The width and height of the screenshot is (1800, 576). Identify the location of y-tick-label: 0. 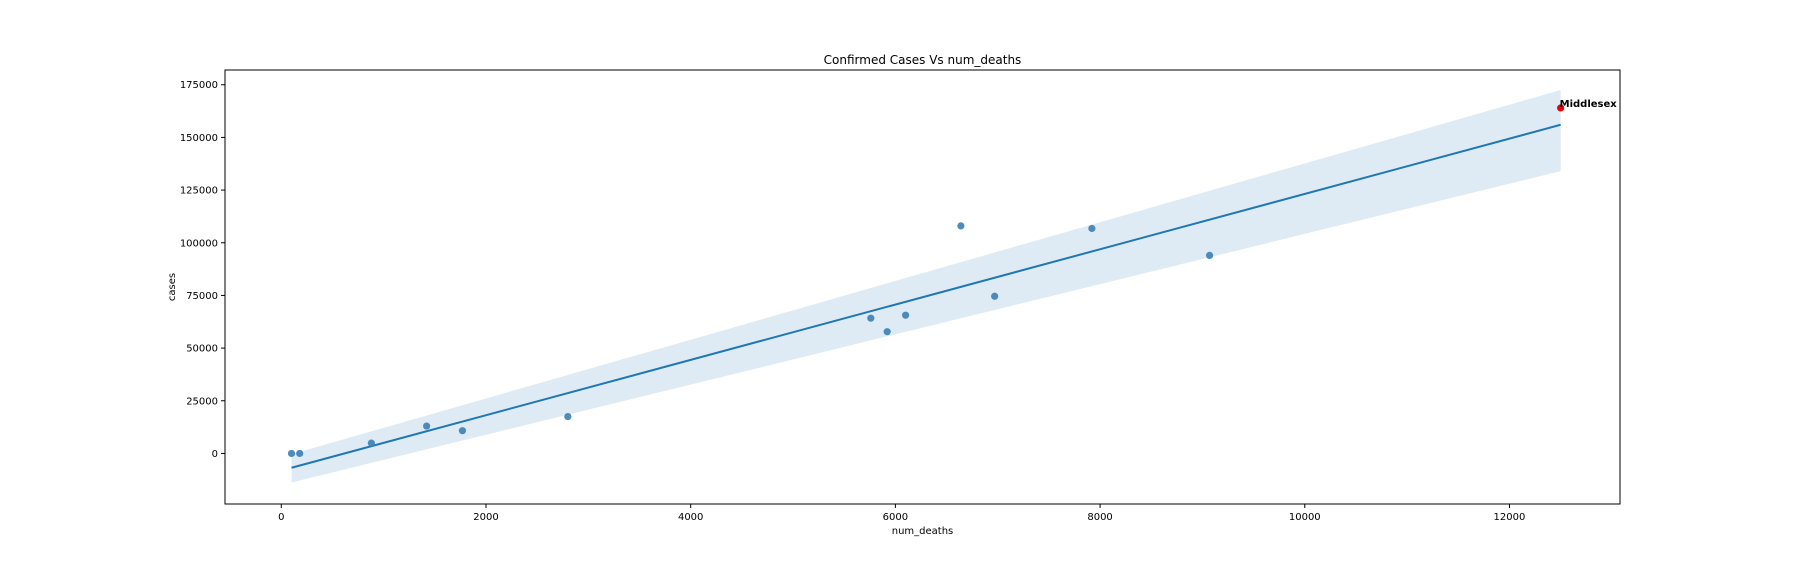
(215, 454).